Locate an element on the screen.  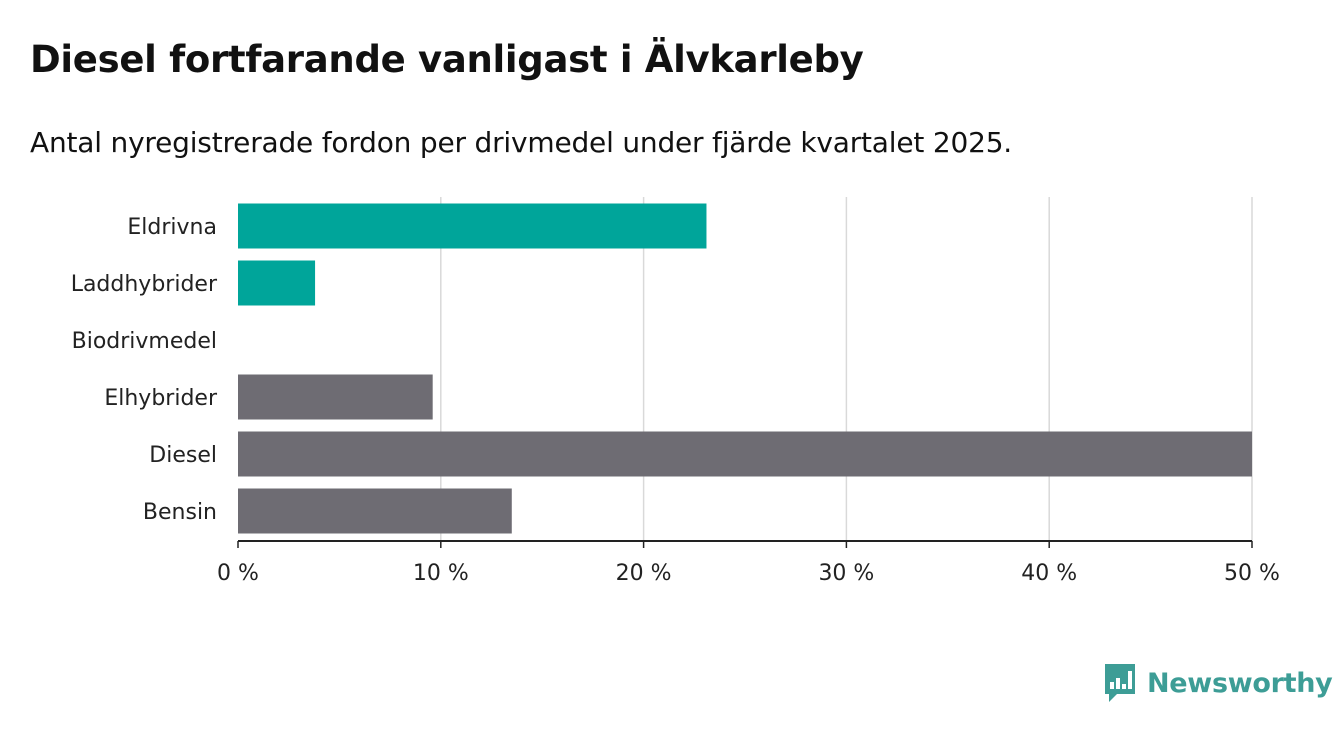
x-axis: 0 % 10 % 20 % 30 % 40 % 50 % is located at coordinates (748, 563).